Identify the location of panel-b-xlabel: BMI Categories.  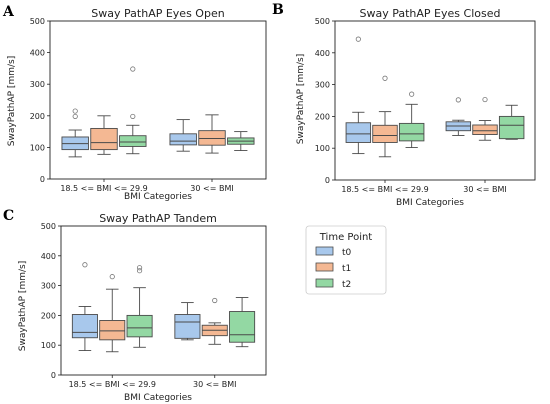
(430, 203).